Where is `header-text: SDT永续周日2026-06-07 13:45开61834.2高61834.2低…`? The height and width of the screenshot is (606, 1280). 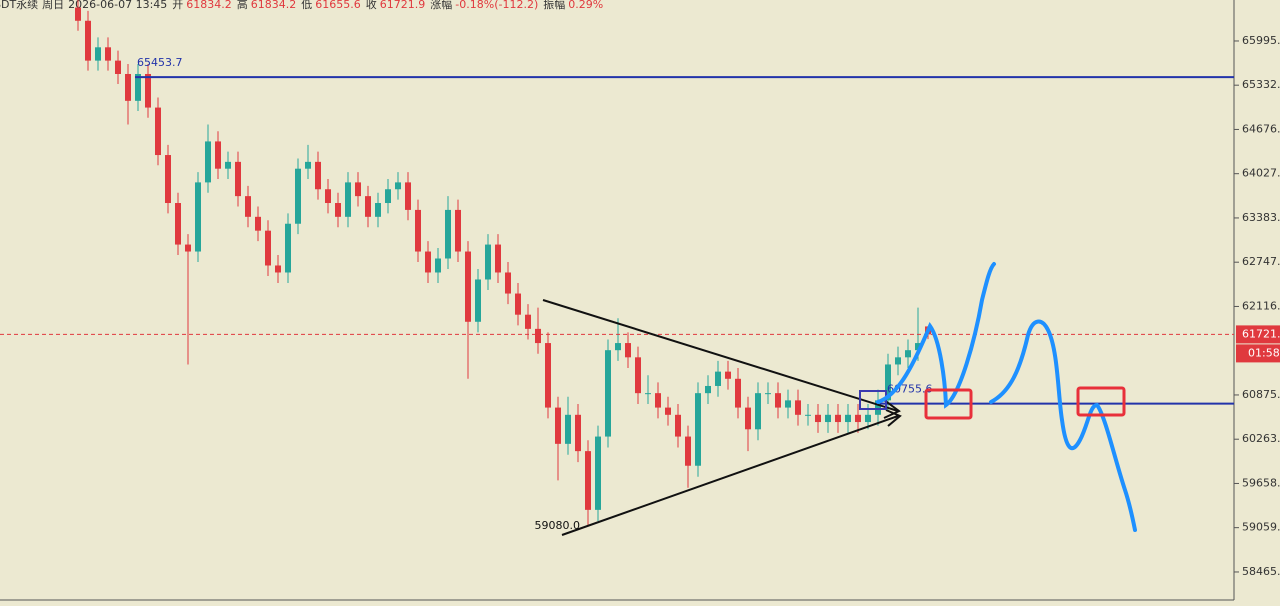
header-text: SDT永续周日2026-06-07 13:45开61834.2高61834.2低… is located at coordinates (301, 5).